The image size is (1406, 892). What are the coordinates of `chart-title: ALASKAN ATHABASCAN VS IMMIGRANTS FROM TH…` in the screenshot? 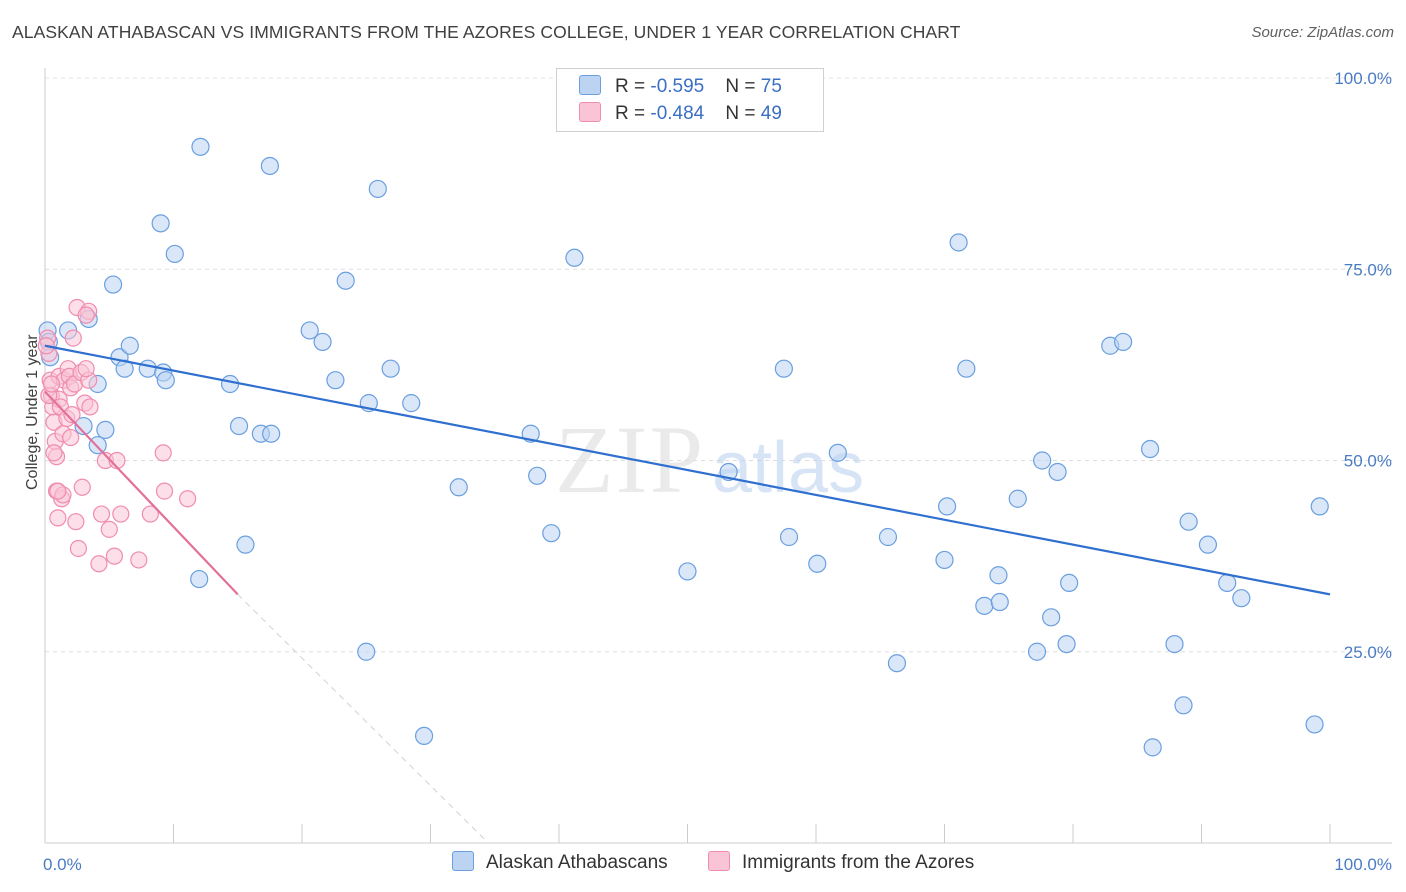 It's located at (486, 32).